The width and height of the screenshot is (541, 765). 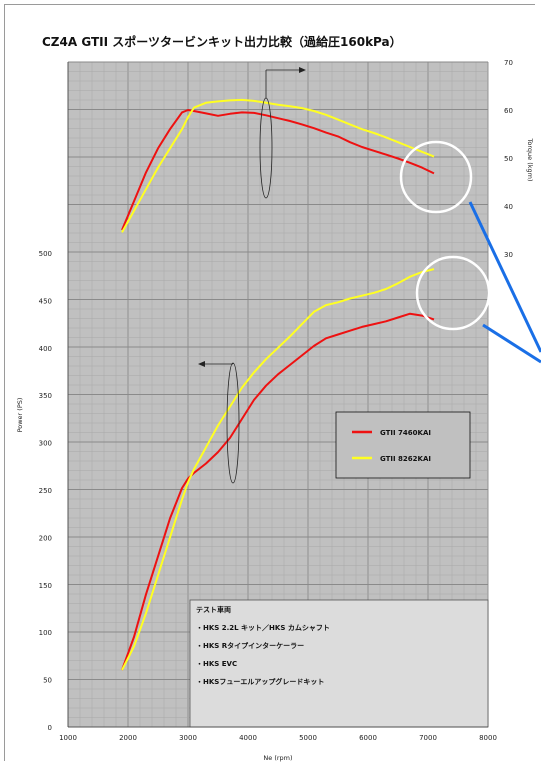 What do you see at coordinates (50, 728) in the screenshot?
I see `y-left-tick-label: 0` at bounding box center [50, 728].